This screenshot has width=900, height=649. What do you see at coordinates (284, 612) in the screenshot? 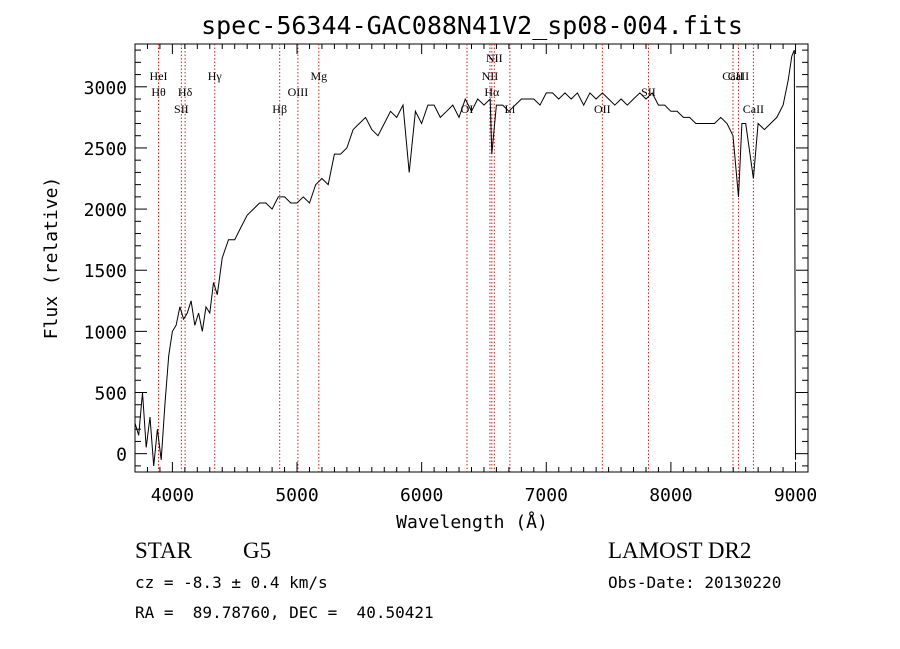
I see `coordinates-text: RA = 89.78760, DEC = 40.50421` at bounding box center [284, 612].